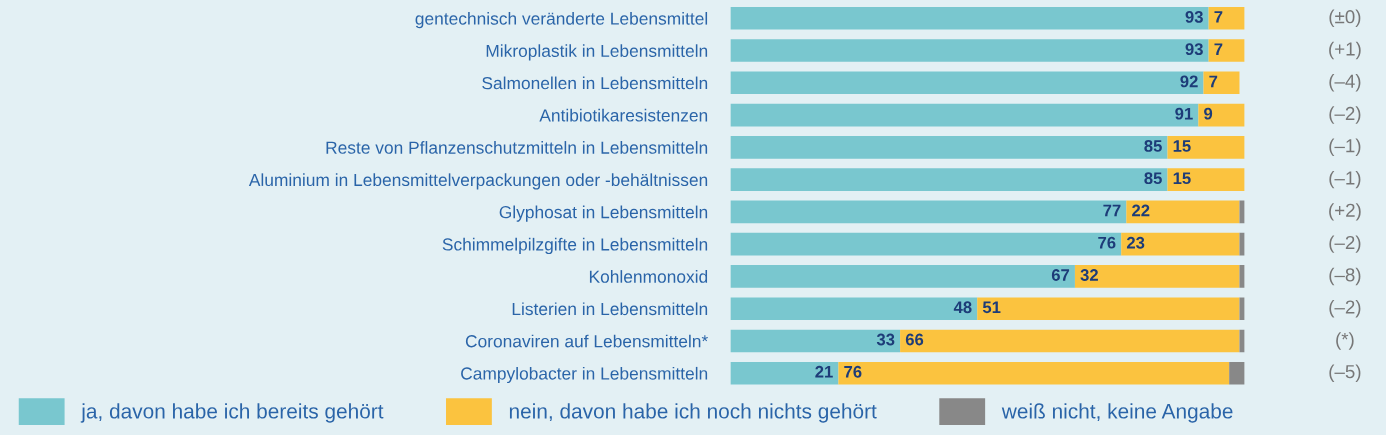 Image resolution: width=1386 pixels, height=435 pixels. I want to click on y-tick-label: Reste von Pflanzenschutzmitteln in Lebensmitteln, so click(517, 147).